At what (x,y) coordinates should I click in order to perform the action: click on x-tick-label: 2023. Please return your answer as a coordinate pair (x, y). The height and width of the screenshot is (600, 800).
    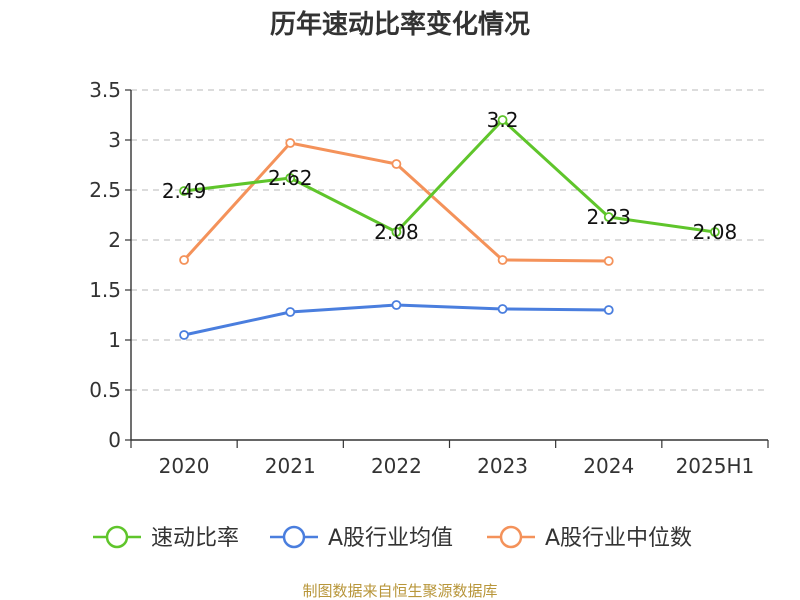
    Looking at the image, I should click on (502, 466).